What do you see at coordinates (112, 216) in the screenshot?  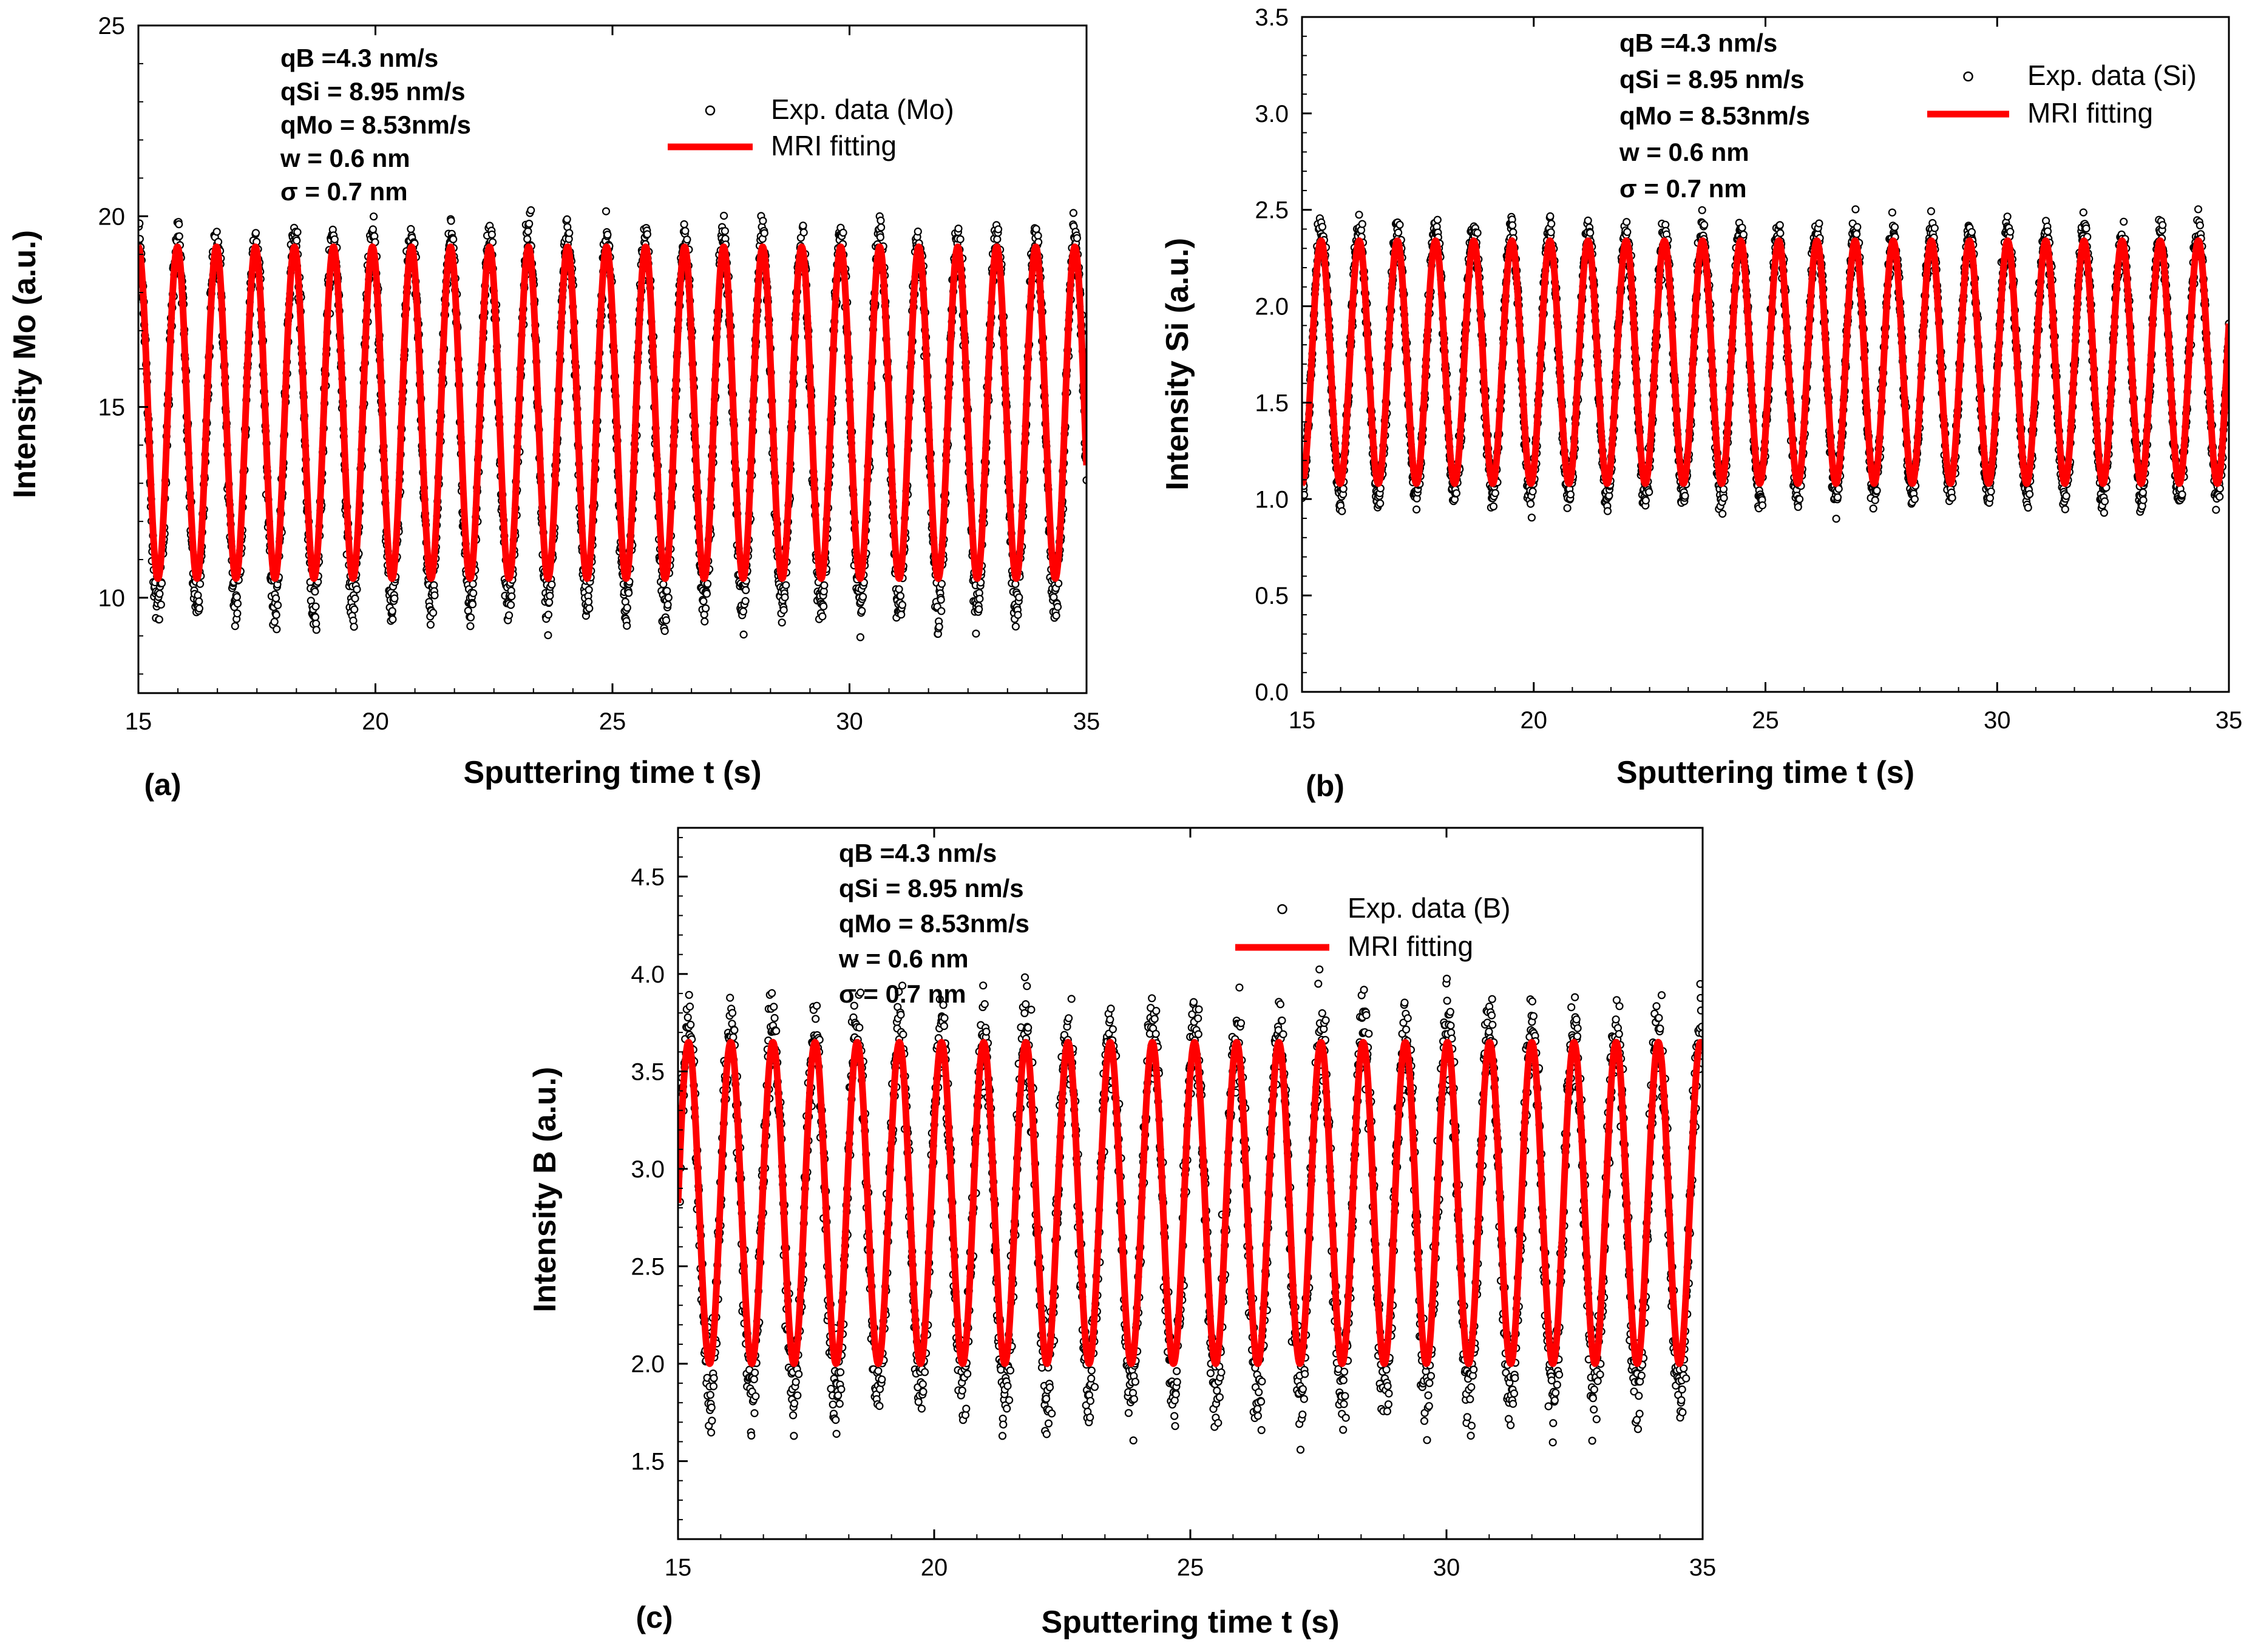 I see `y-tick-label: 20` at bounding box center [112, 216].